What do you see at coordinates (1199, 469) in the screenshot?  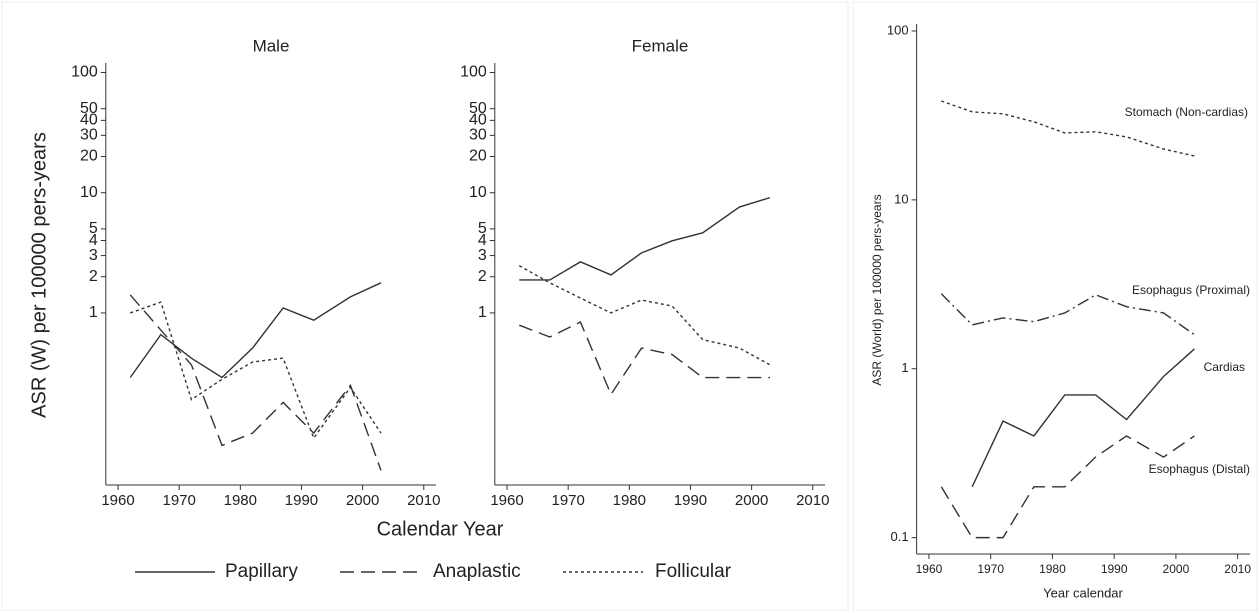 I see `series-label: Esophagus (Distal)` at bounding box center [1199, 469].